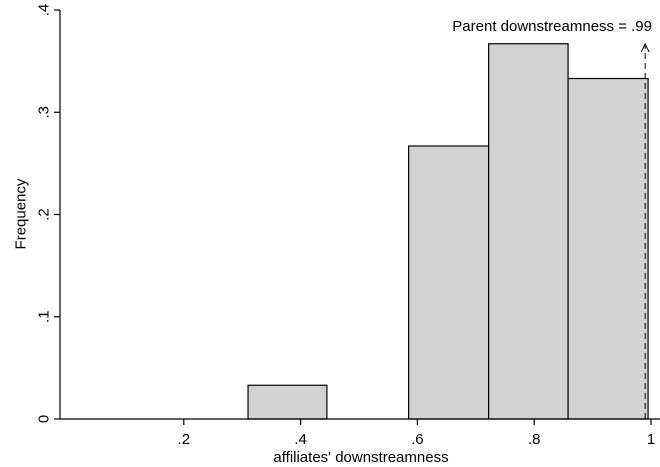 The height and width of the screenshot is (467, 660). I want to click on x-tick-label: 1, so click(651, 439).